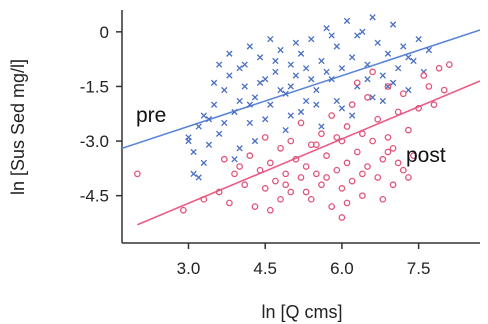  Describe the element at coordinates (94, 196) in the screenshot. I see `y-tick-label: -4.5` at that location.